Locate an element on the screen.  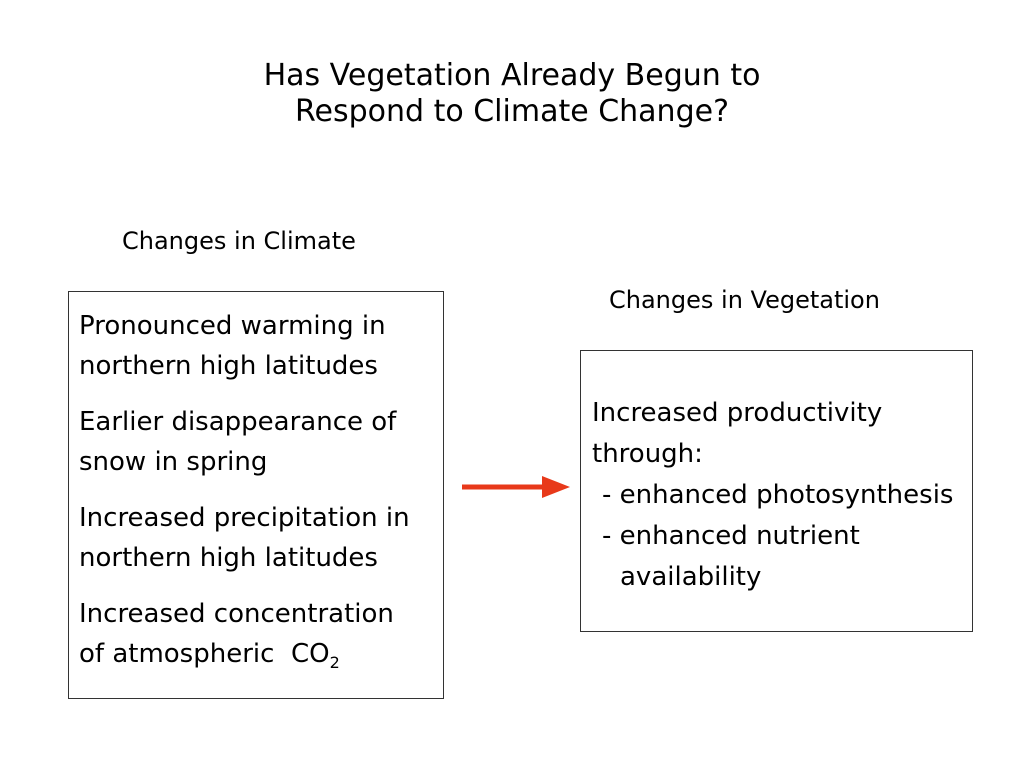
vegetation-bullet-nutrient-cont: availability is located at coordinates (691, 577).